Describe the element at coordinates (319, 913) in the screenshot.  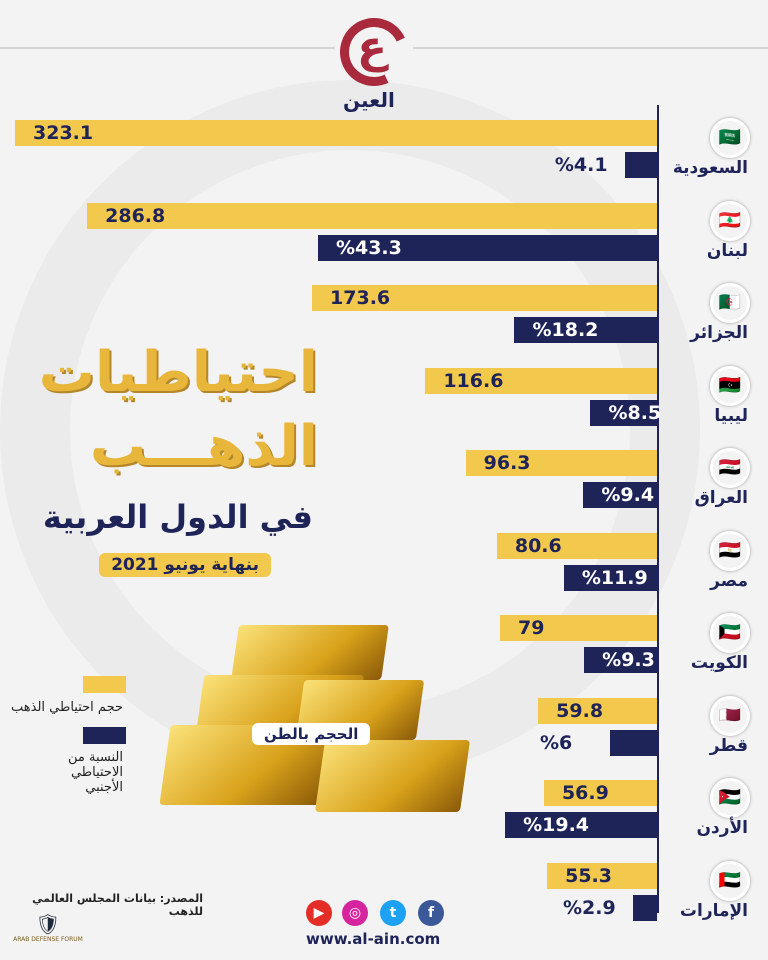
I see `youtube-icon: ▶` at that location.